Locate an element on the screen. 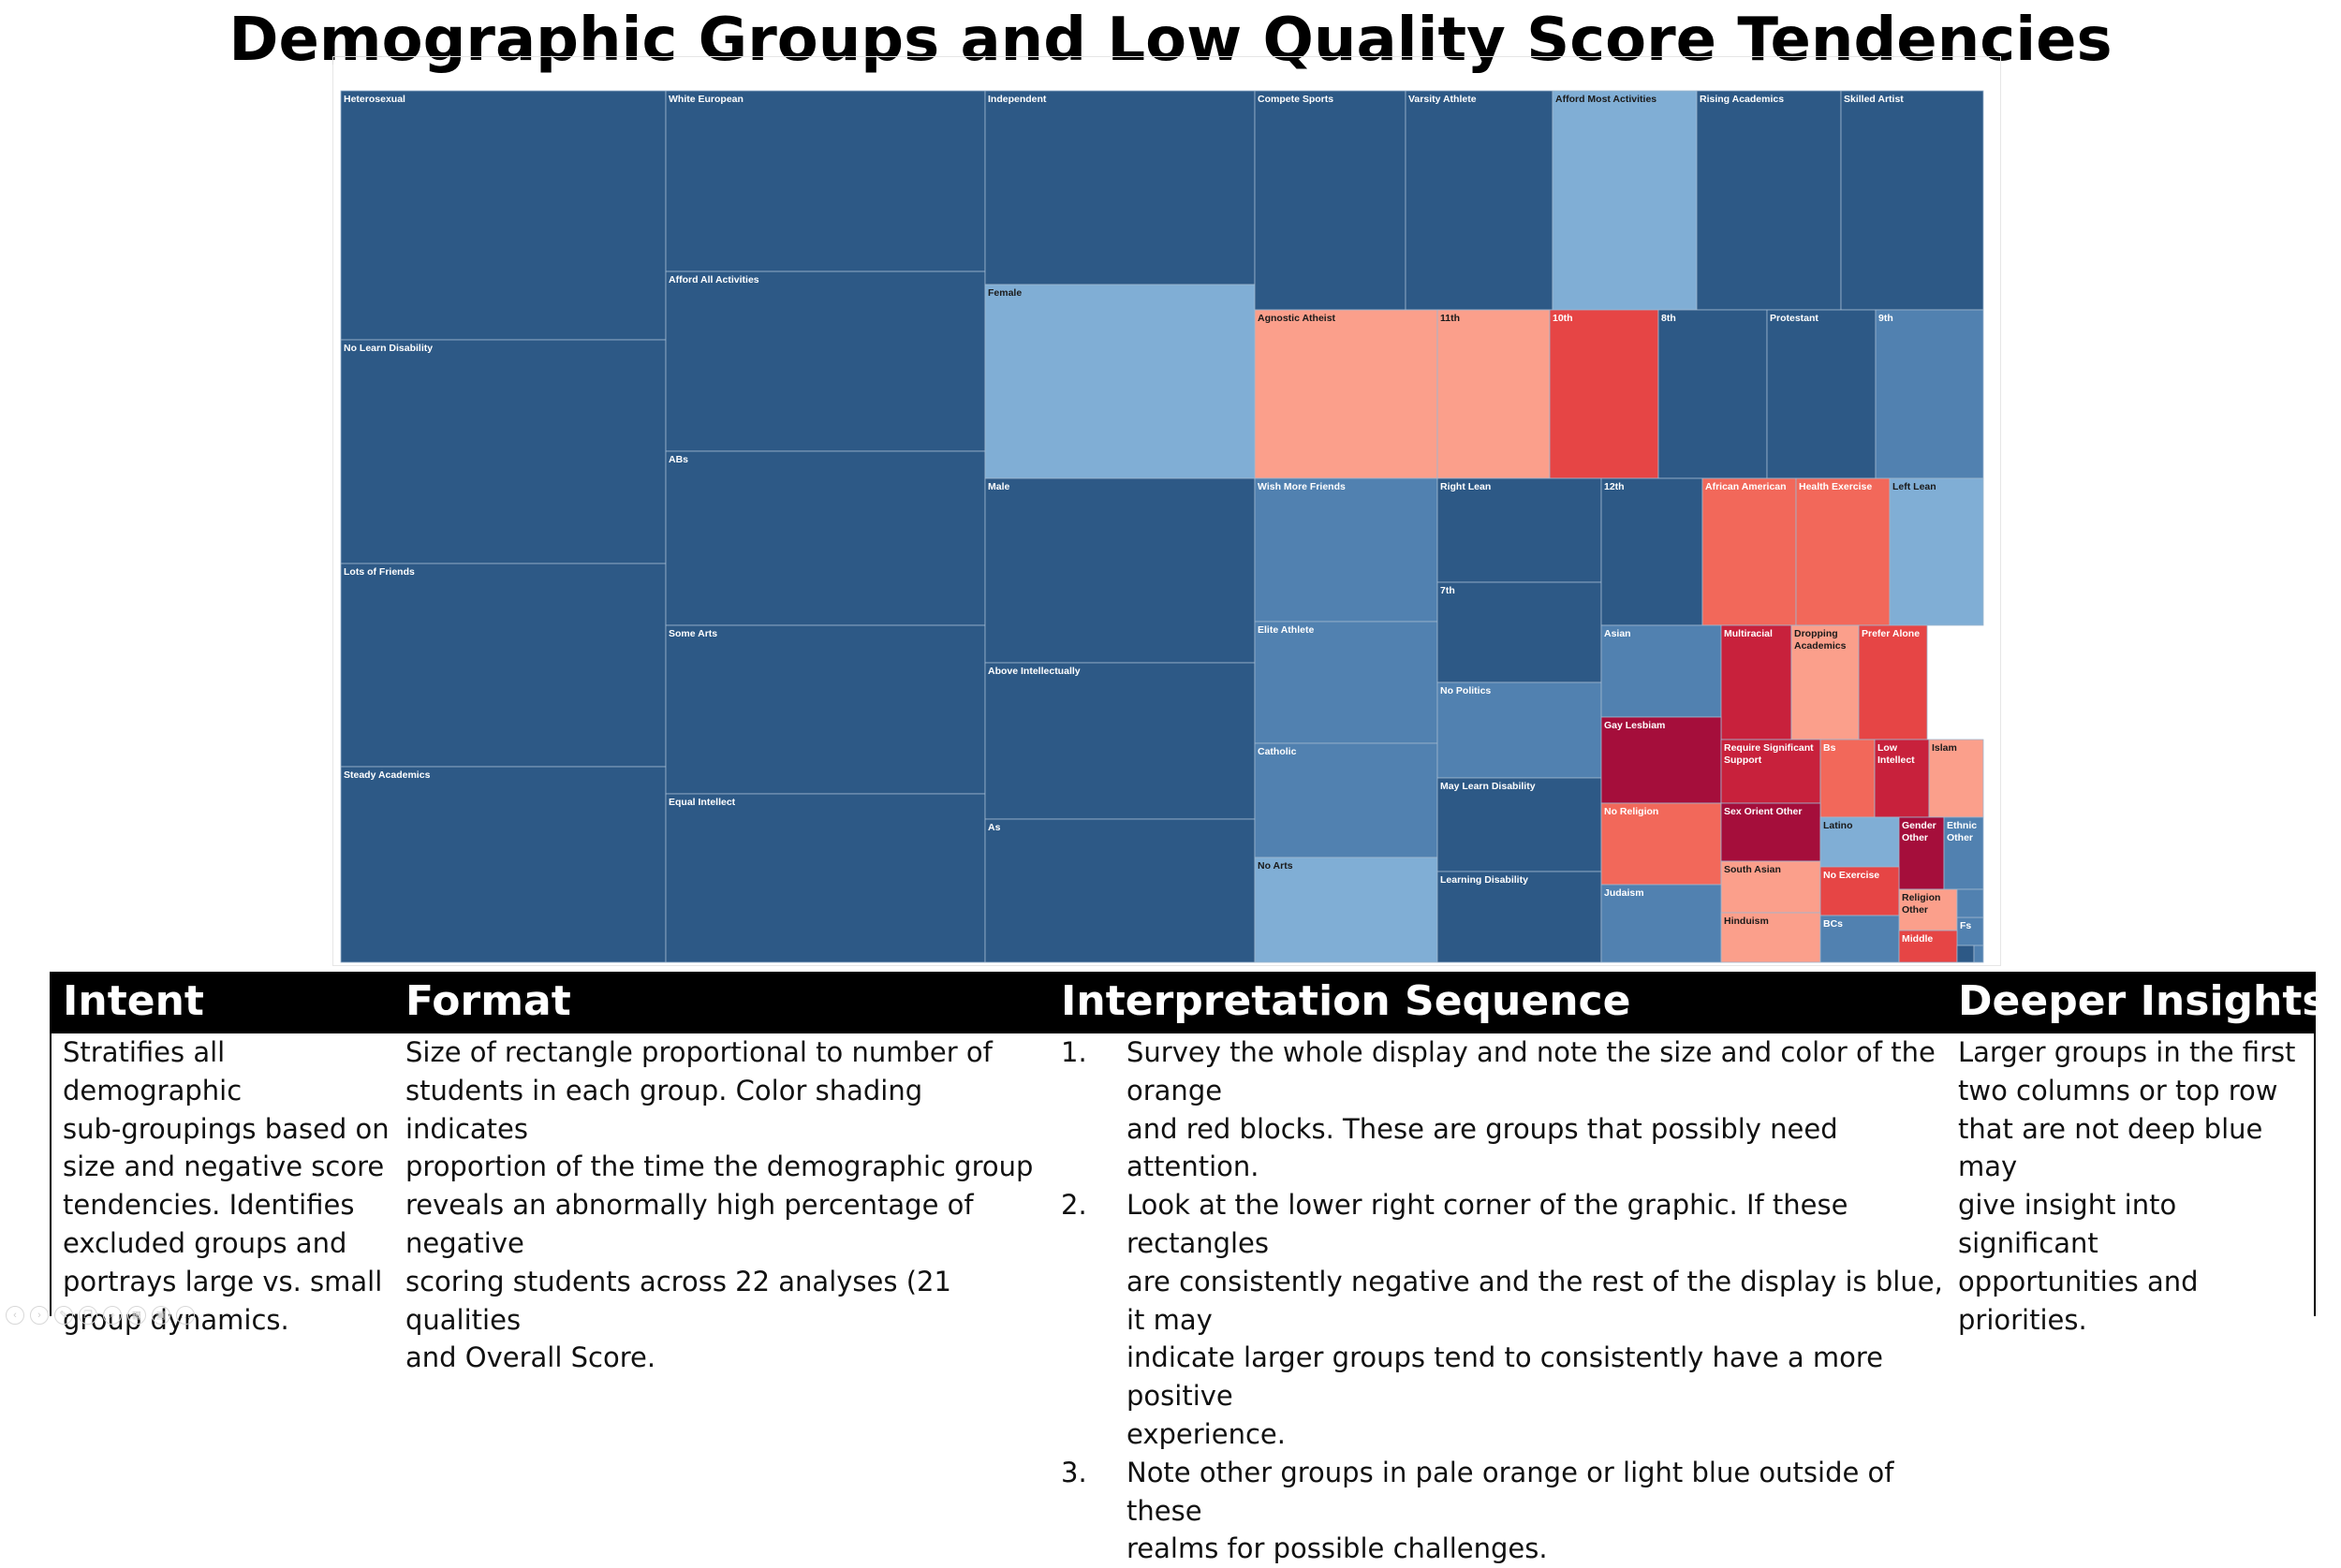 The image size is (2341, 1568). treemap-cell: Rising Academics is located at coordinates (1769, 200).